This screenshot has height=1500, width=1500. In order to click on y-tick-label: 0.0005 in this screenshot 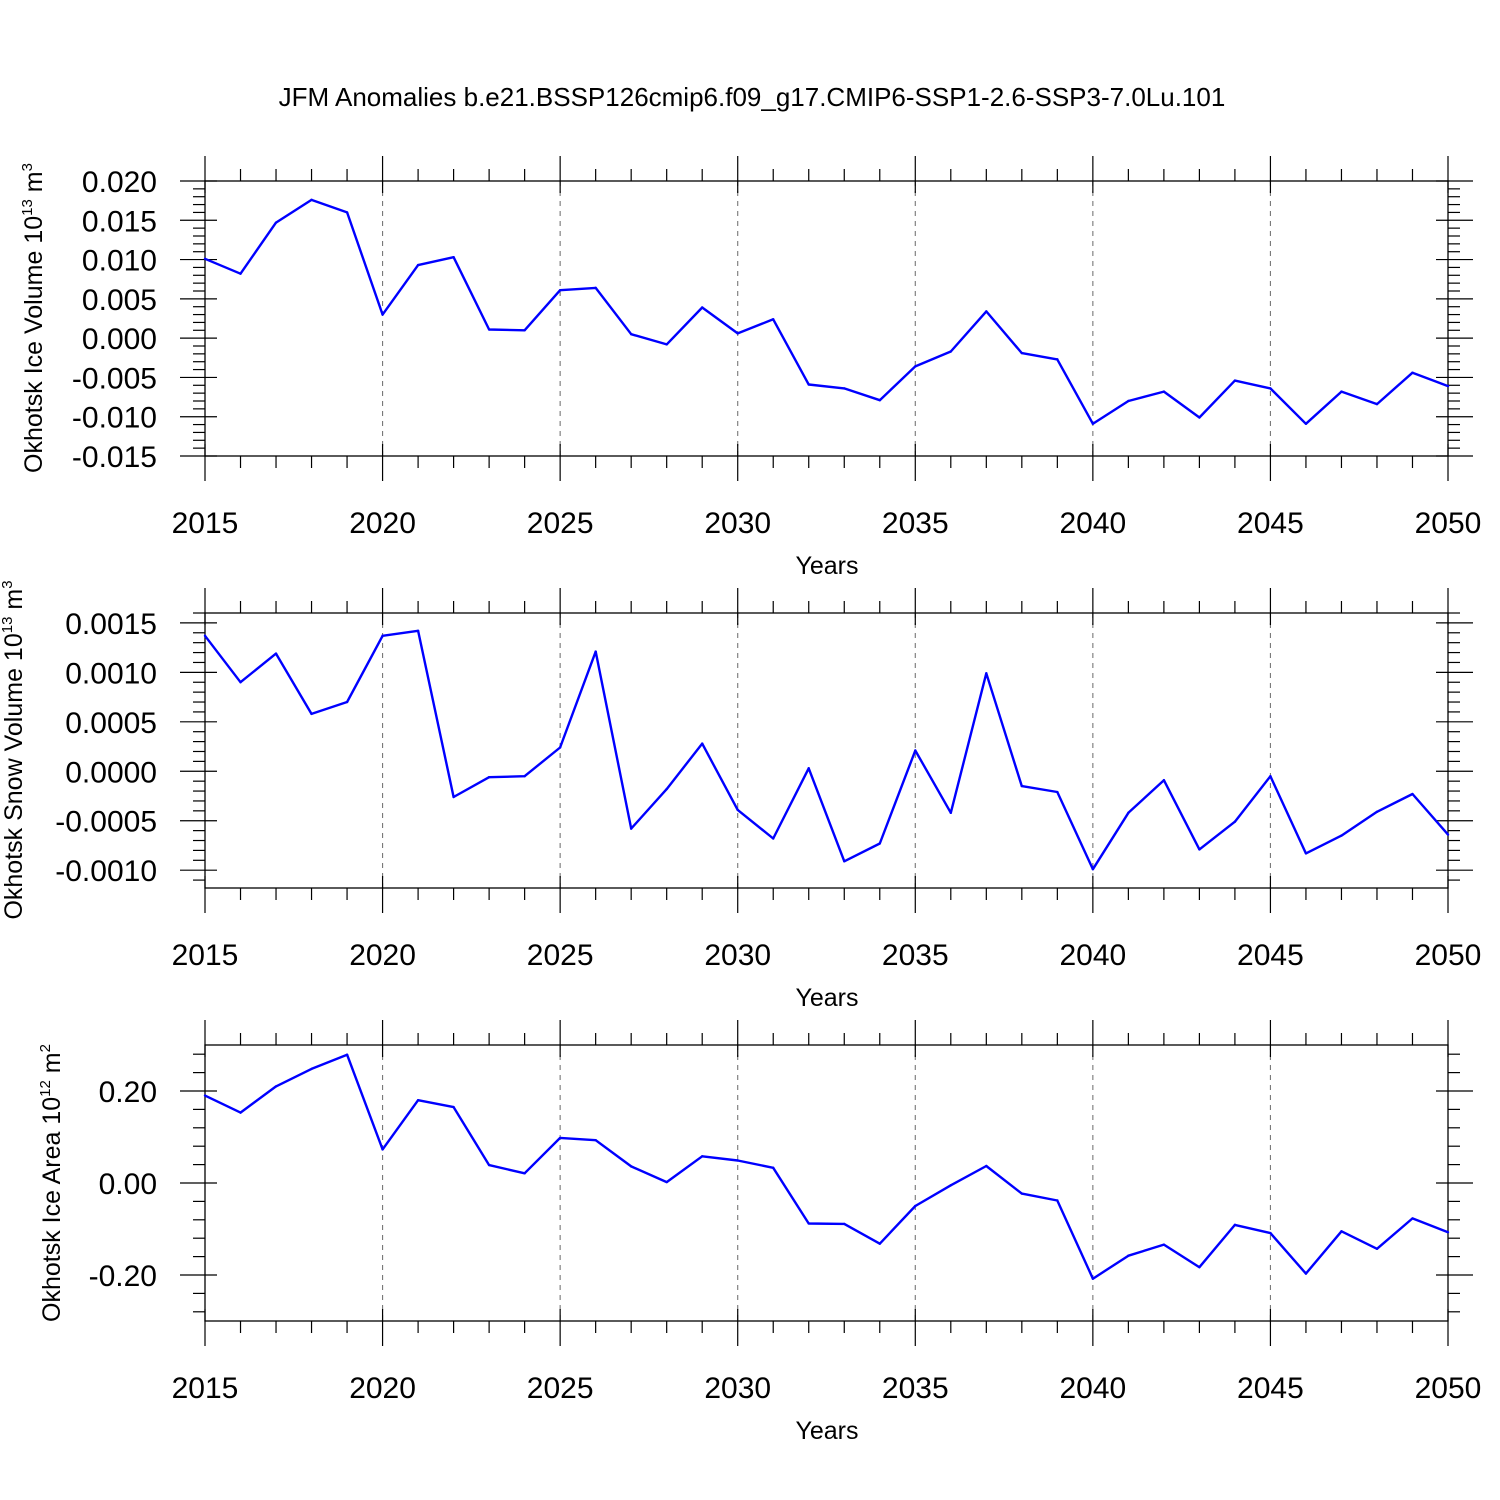, I will do `click(111, 723)`.